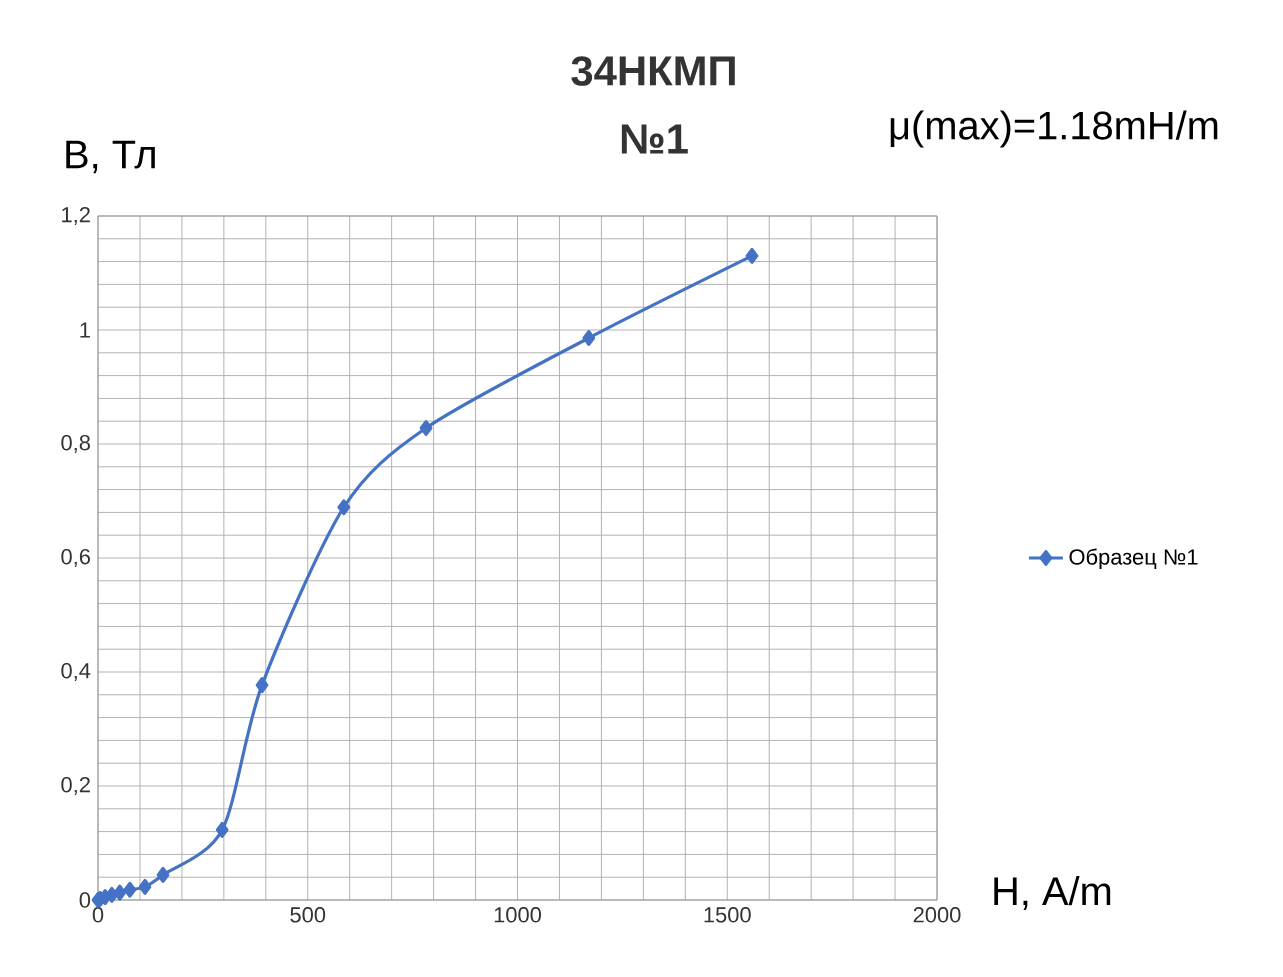  Describe the element at coordinates (85, 900) in the screenshot. I see `y-tick-label: 0` at that location.